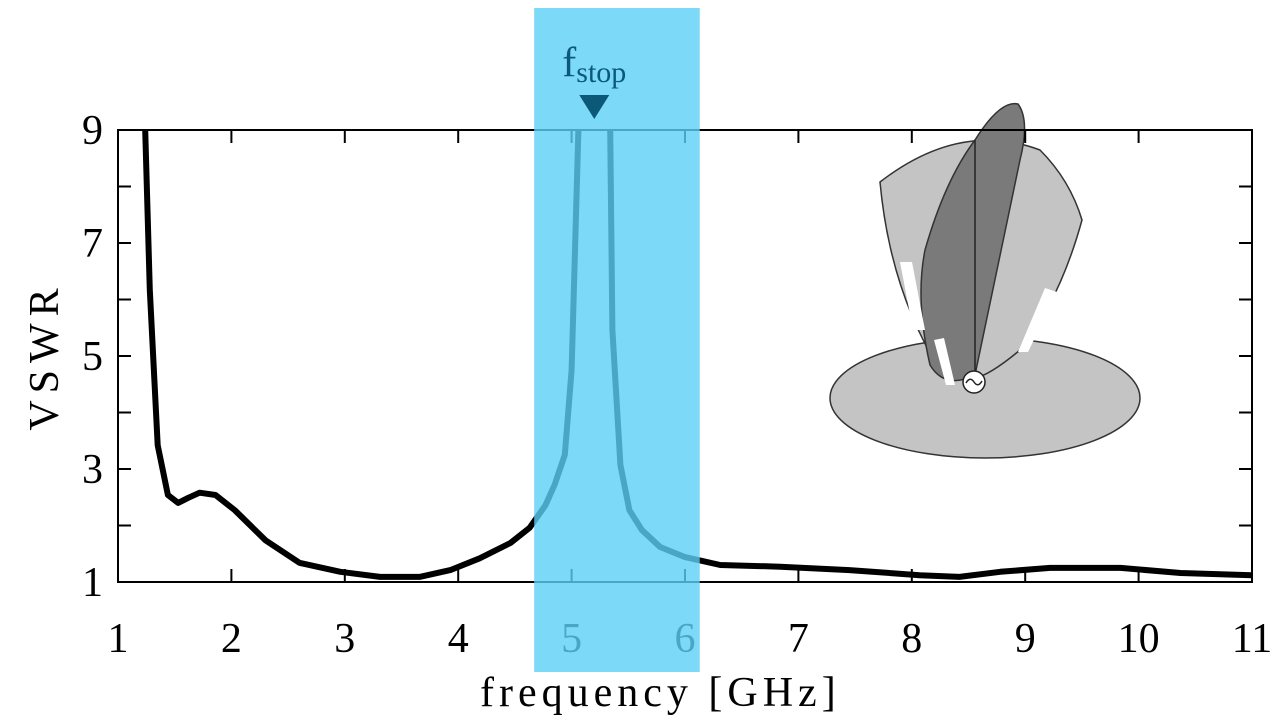 The image size is (1272, 721). What do you see at coordinates (1139, 639) in the screenshot?
I see `x-tick-label: 10` at bounding box center [1139, 639].